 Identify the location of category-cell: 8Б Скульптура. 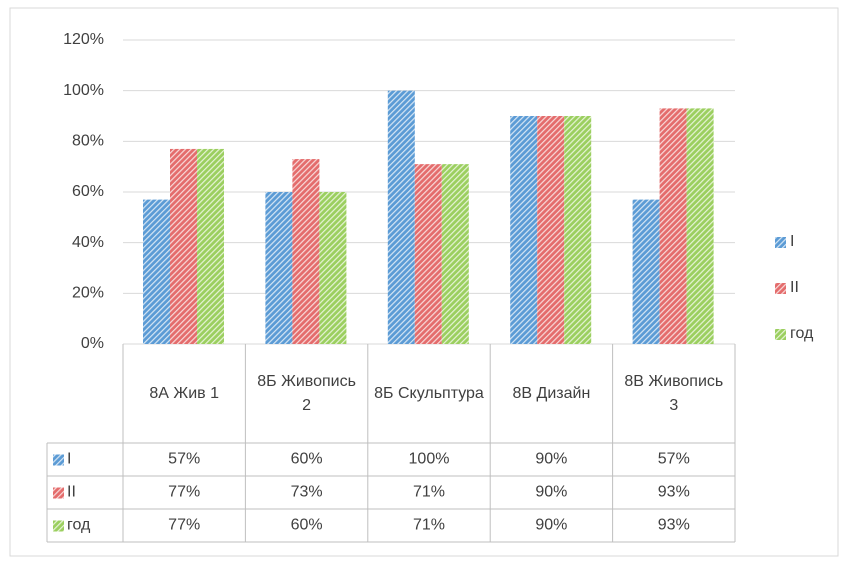
(429, 393).